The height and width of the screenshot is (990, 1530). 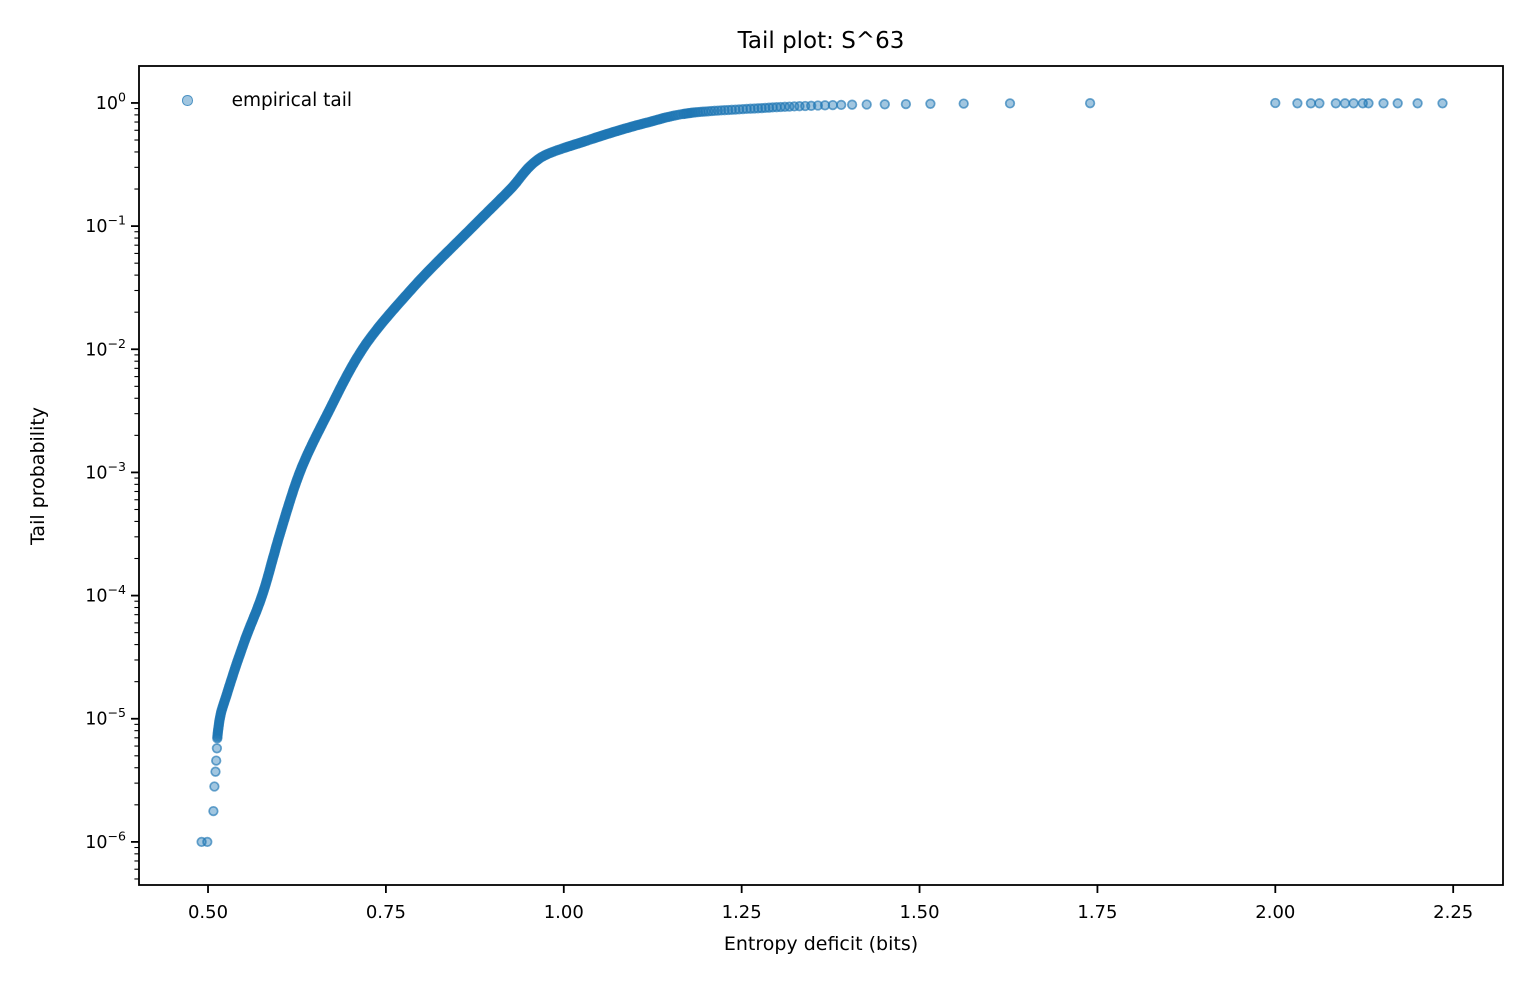 What do you see at coordinates (105, 348) in the screenshot?
I see `svg-text: 10⁻²` at bounding box center [105, 348].